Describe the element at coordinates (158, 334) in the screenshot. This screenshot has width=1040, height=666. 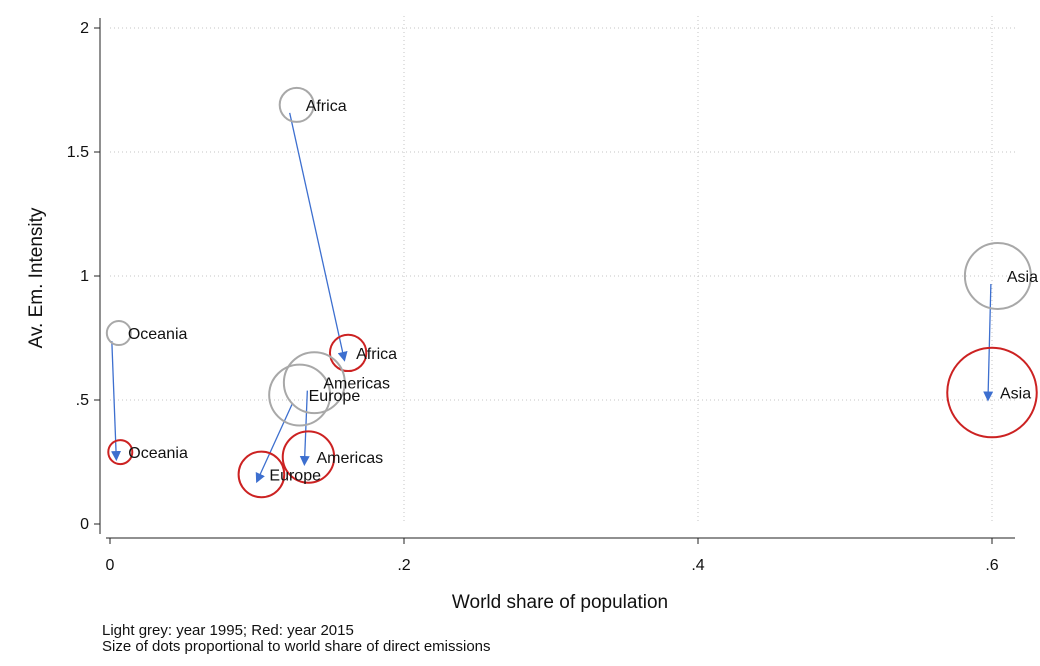
I see `label-1995-oceania: Oceania` at that location.